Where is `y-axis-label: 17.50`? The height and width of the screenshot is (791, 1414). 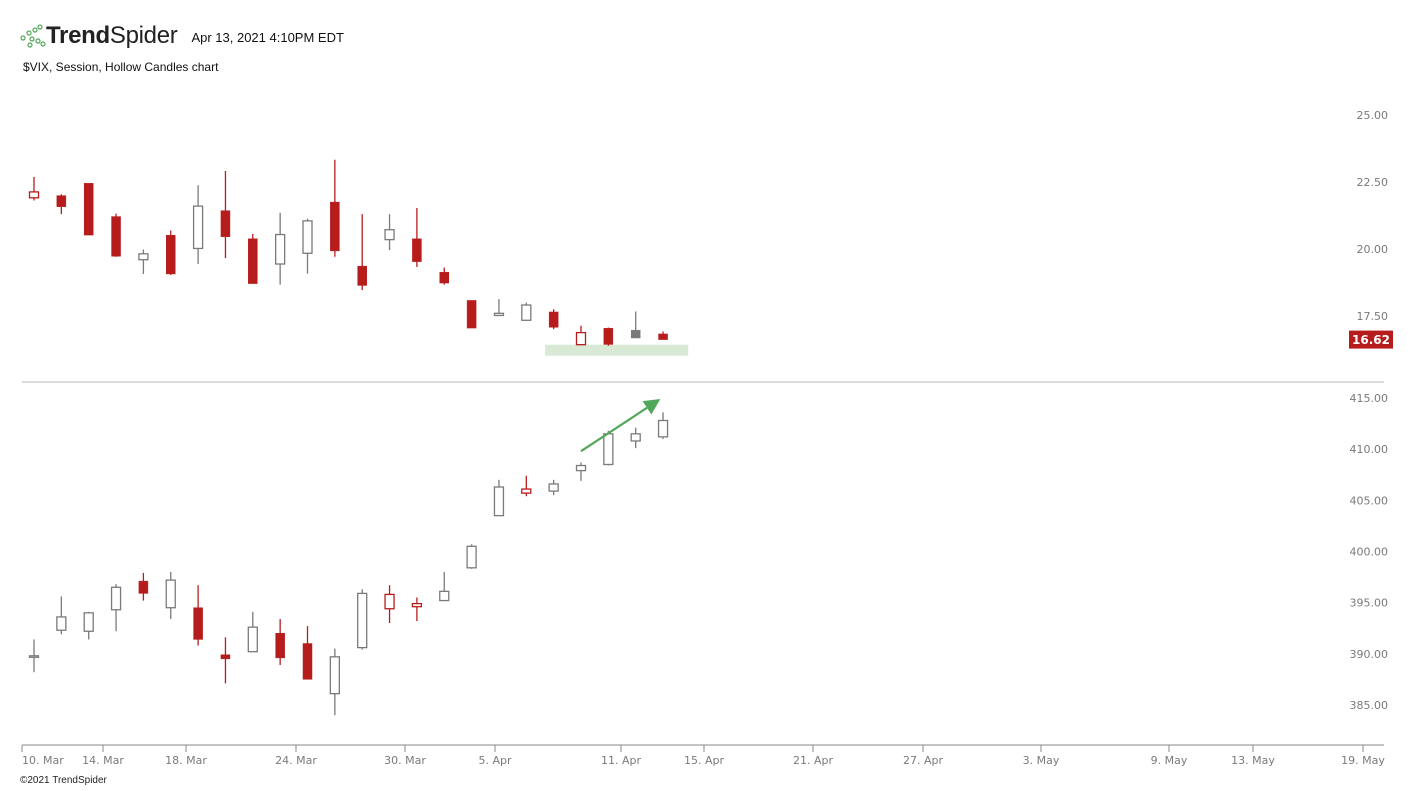 y-axis-label: 17.50 is located at coordinates (1373, 316).